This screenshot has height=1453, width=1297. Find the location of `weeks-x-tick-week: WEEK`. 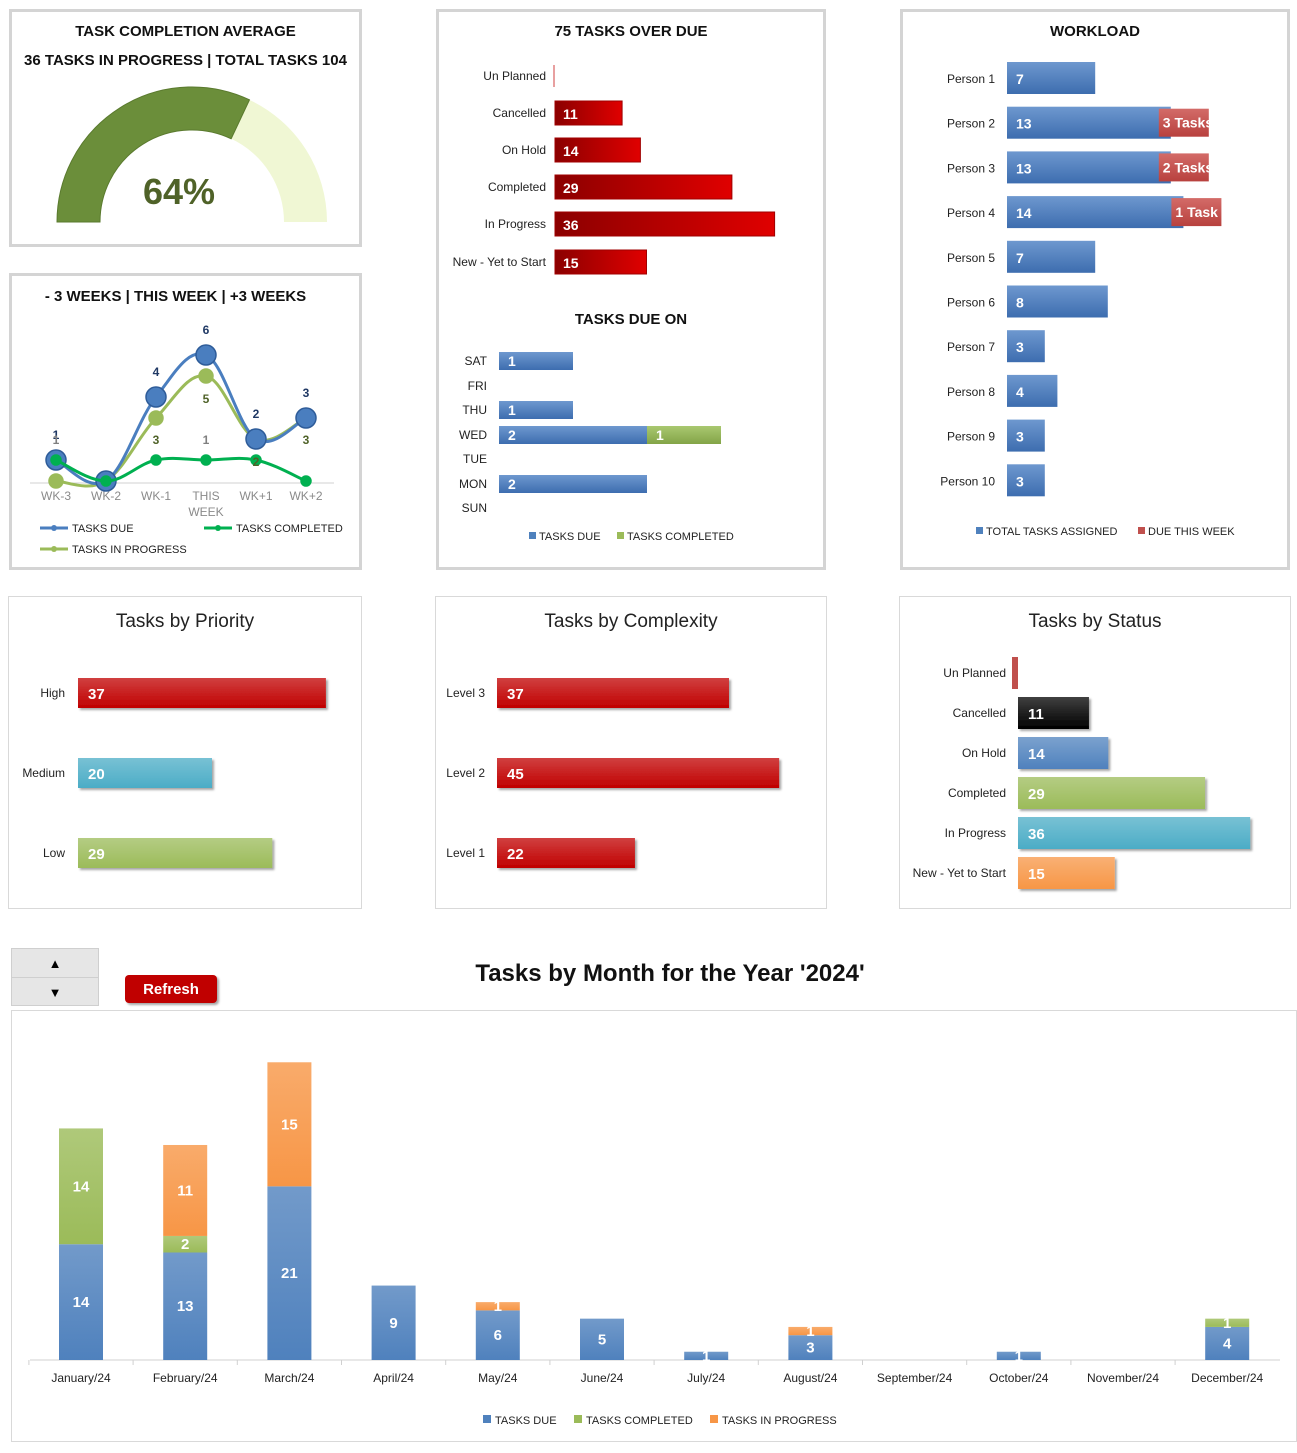

weeks-x-tick-week: WEEK is located at coordinates (205, 512).